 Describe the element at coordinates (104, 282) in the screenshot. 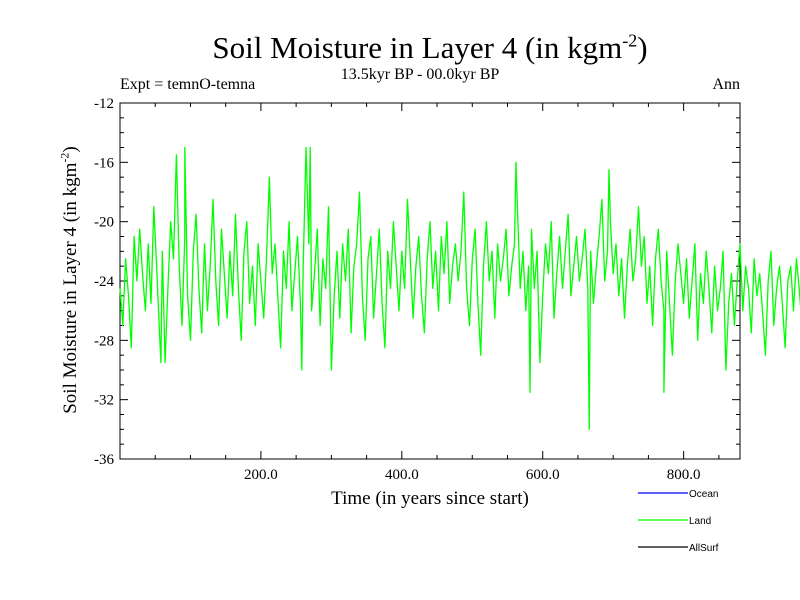

I see `y-tick-label: -24` at that location.